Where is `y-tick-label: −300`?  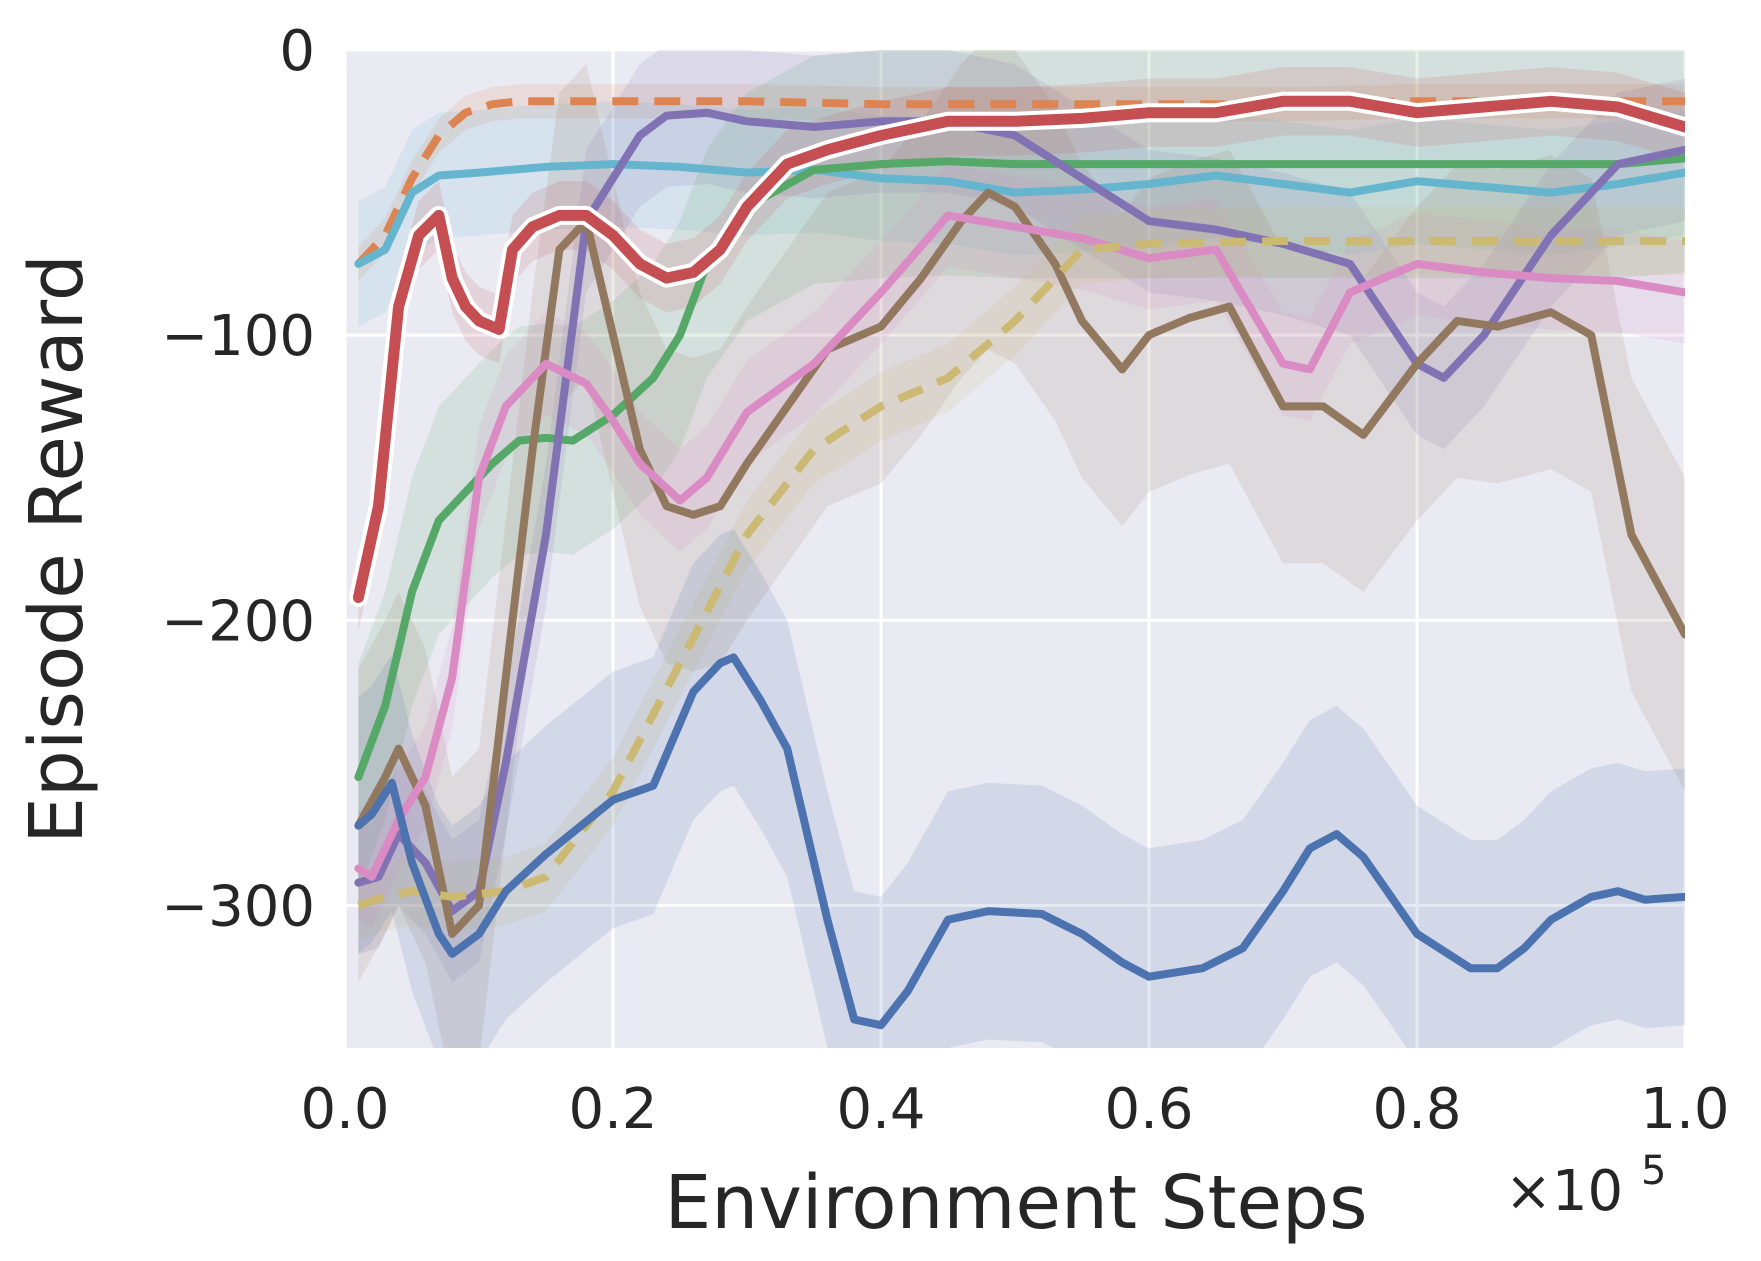 y-tick-label: −300 is located at coordinates (238, 906).